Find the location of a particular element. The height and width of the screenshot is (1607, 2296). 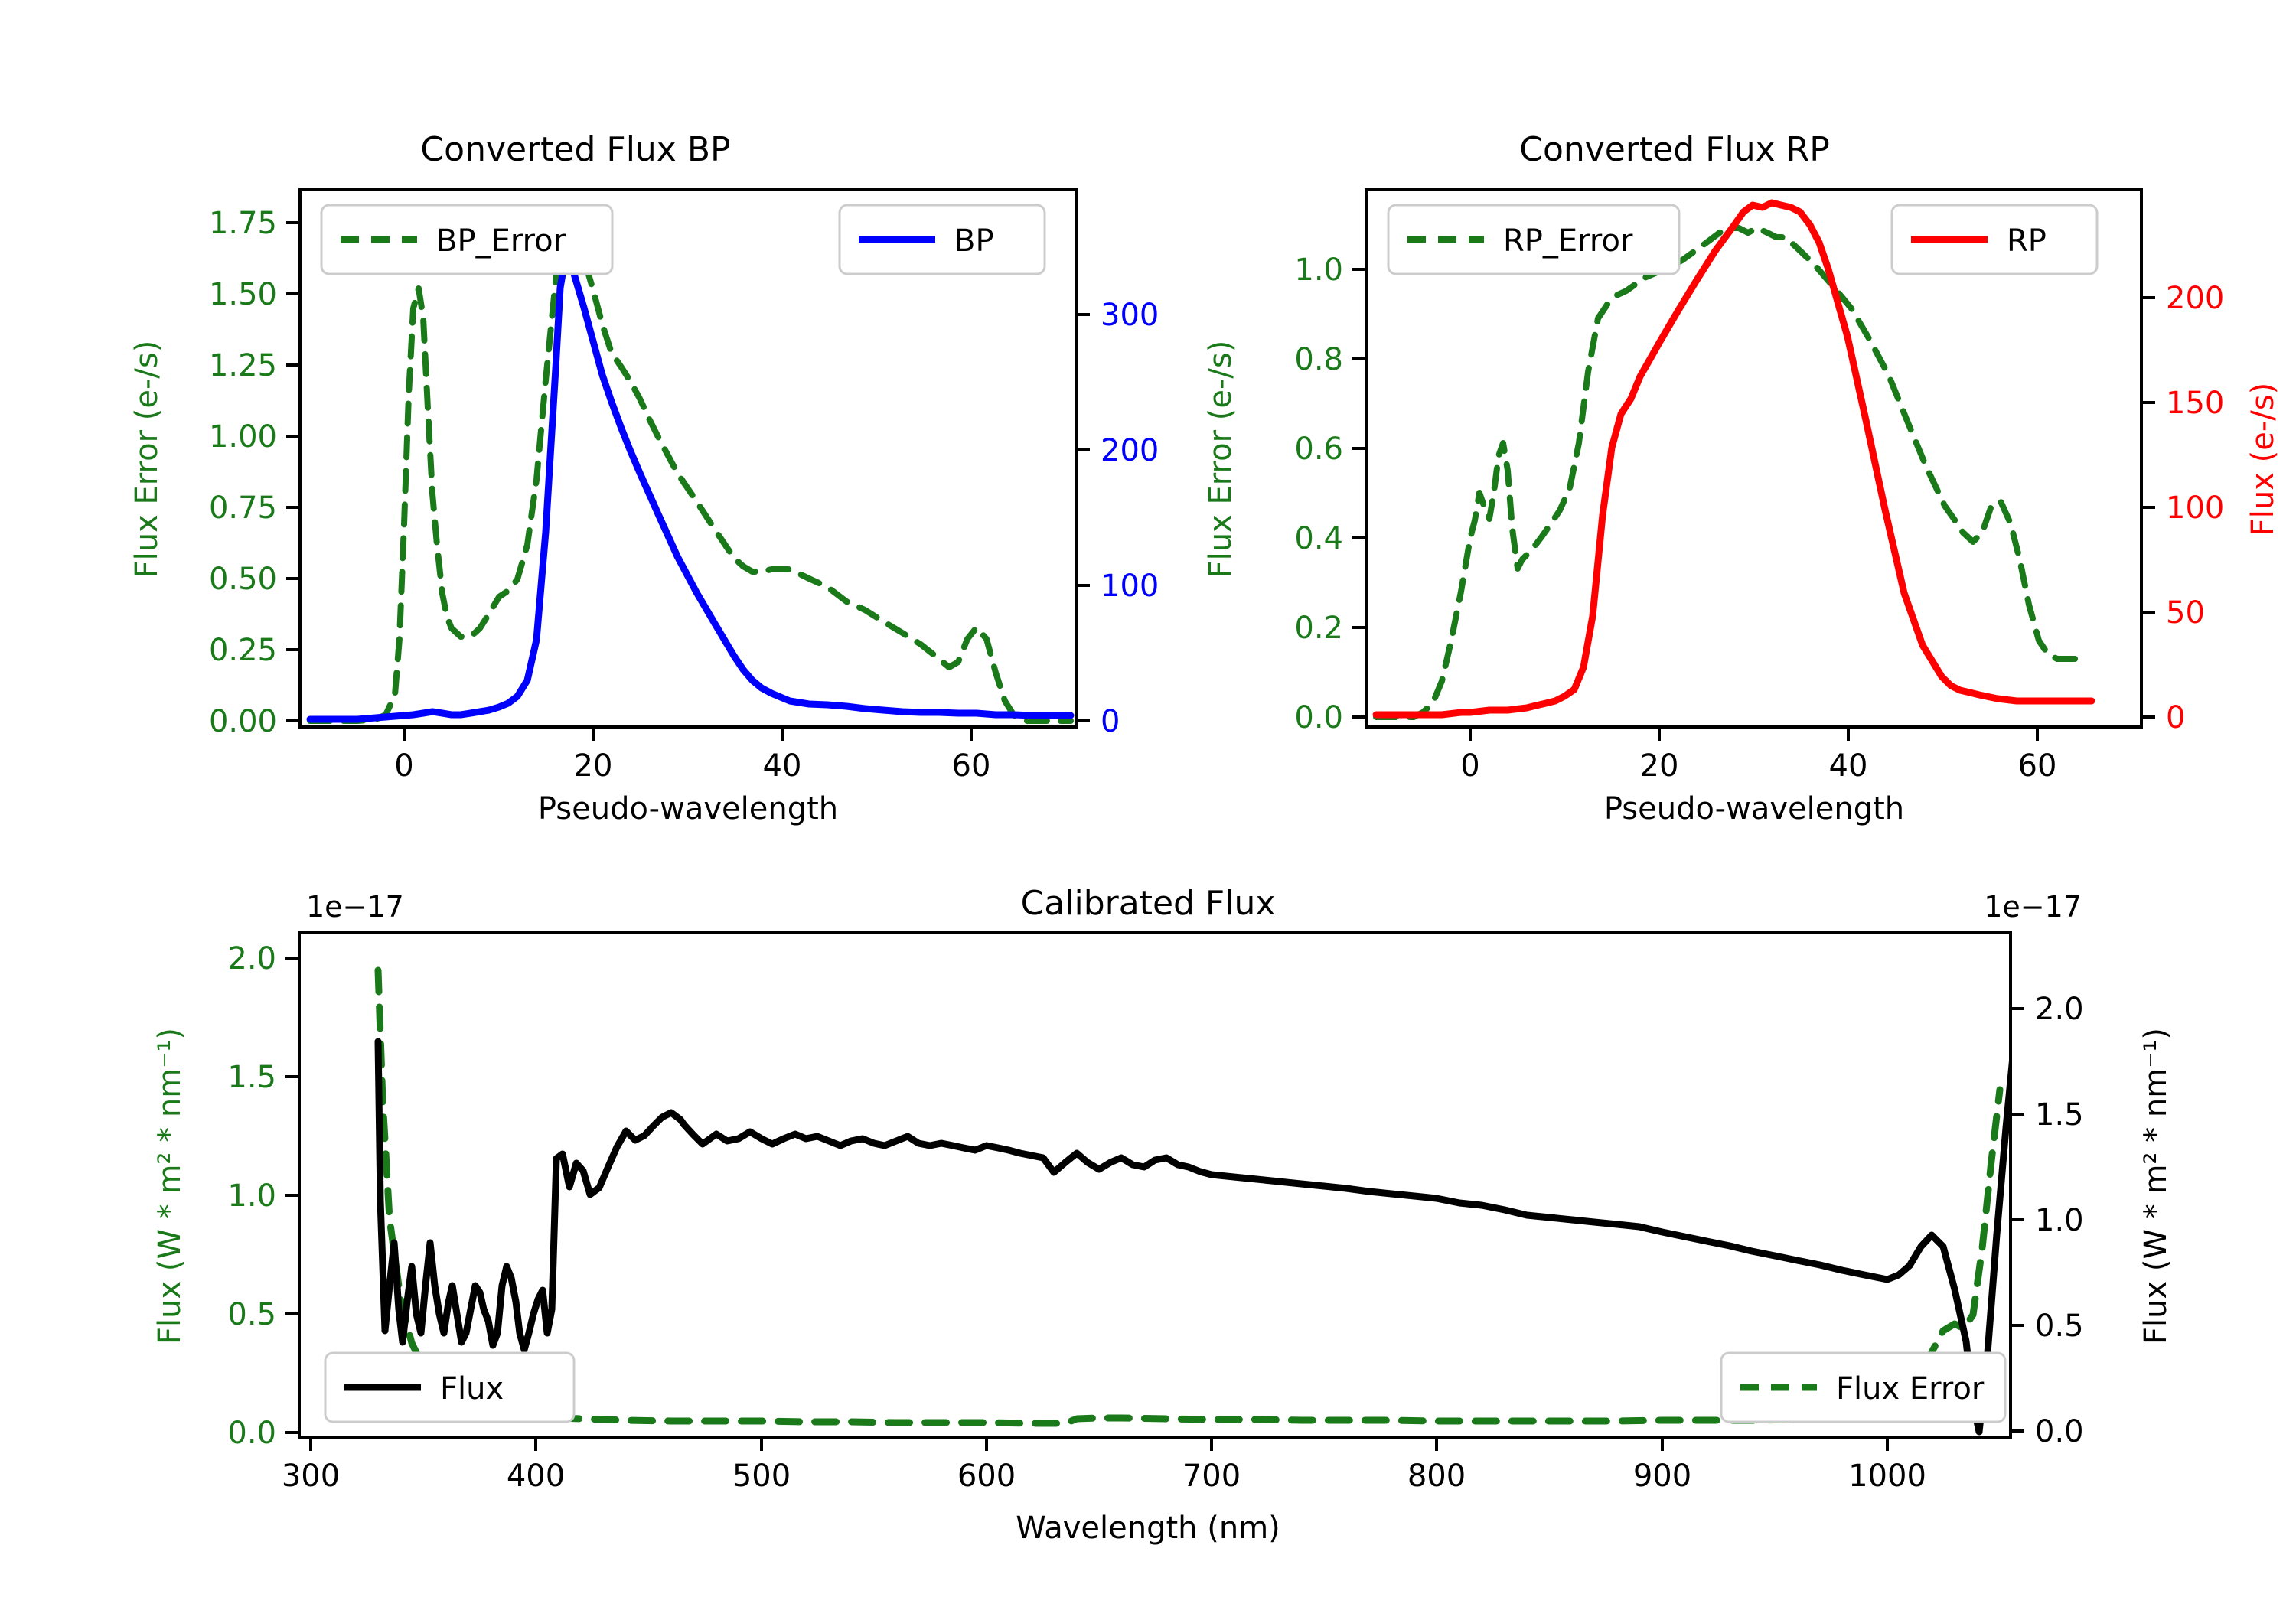

rp-legend-flux-label: RP is located at coordinates (2027, 241).